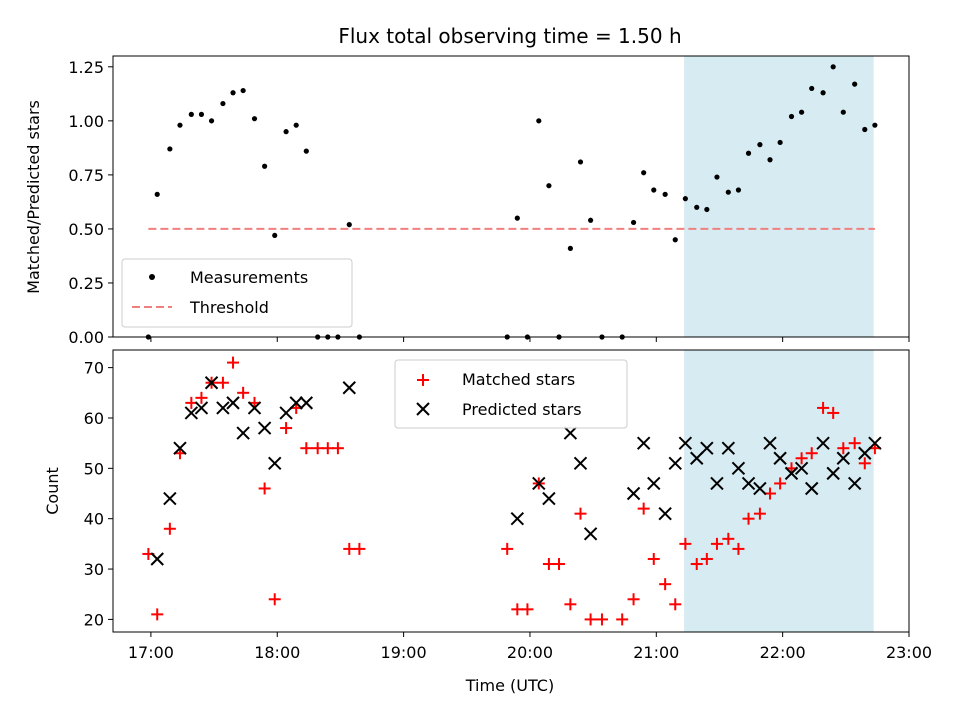 This screenshot has width=960, height=720. What do you see at coordinates (152, 277) in the screenshot?
I see `legend-measurements-marker` at bounding box center [152, 277].